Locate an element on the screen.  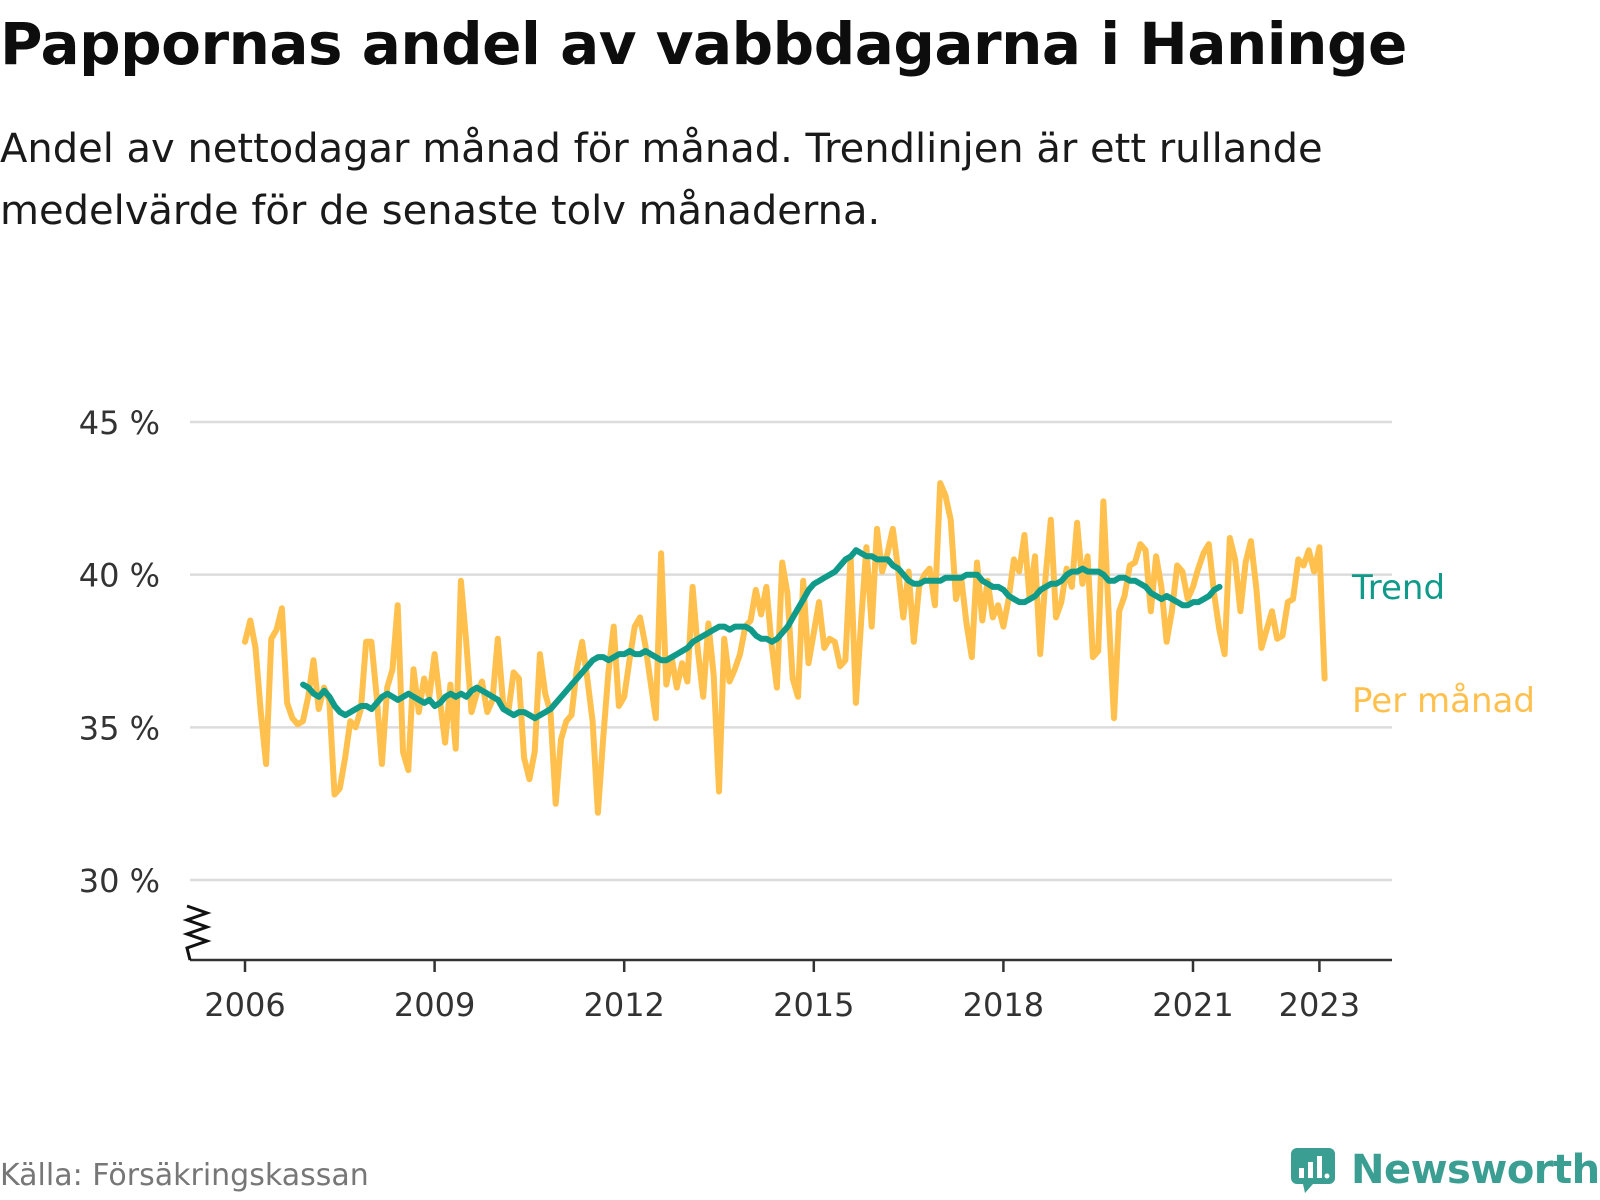
x-tick-label: 2012 is located at coordinates (623, 1005).